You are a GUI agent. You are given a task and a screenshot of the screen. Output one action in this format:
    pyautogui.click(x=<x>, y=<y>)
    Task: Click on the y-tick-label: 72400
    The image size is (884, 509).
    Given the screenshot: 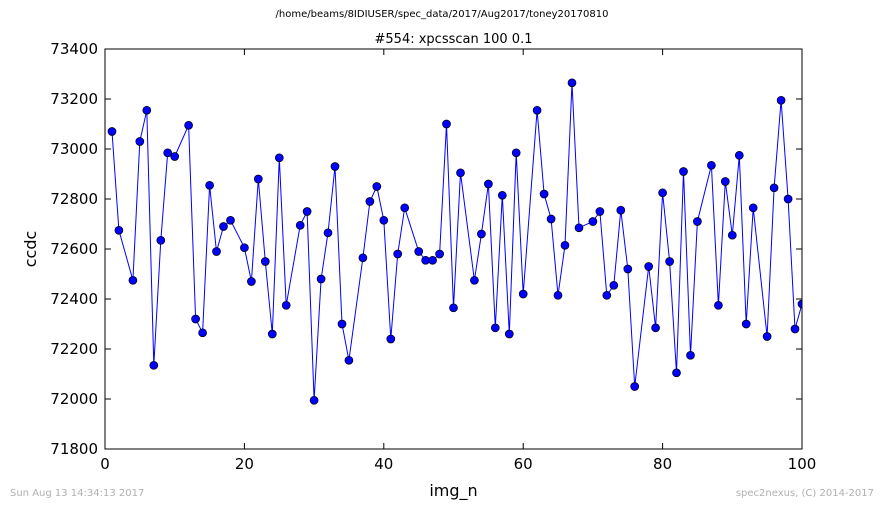 What is the action you would take?
    pyautogui.click(x=74, y=299)
    